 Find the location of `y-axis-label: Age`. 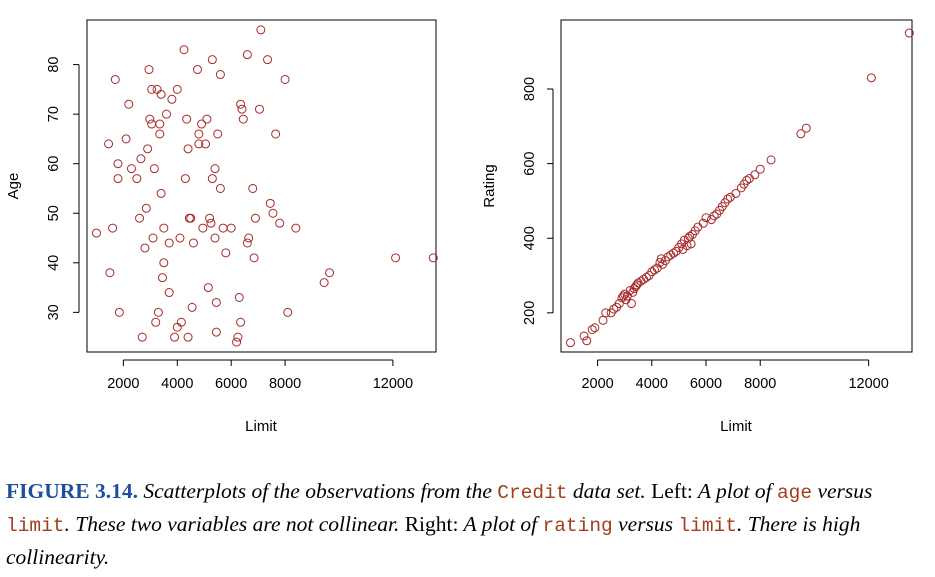

y-axis-label: Age is located at coordinates (13, 186).